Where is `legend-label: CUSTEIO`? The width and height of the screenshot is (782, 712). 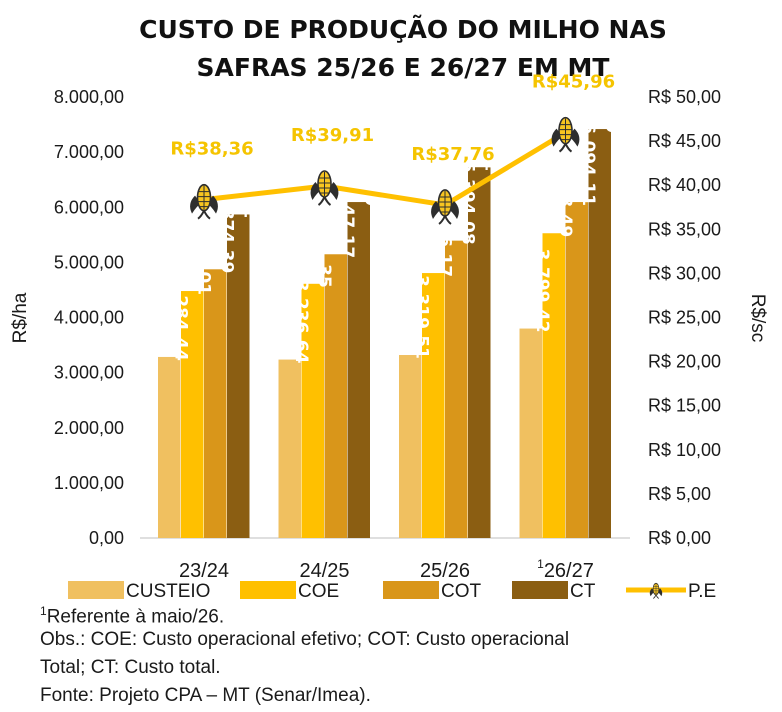 legend-label: CUSTEIO is located at coordinates (168, 591).